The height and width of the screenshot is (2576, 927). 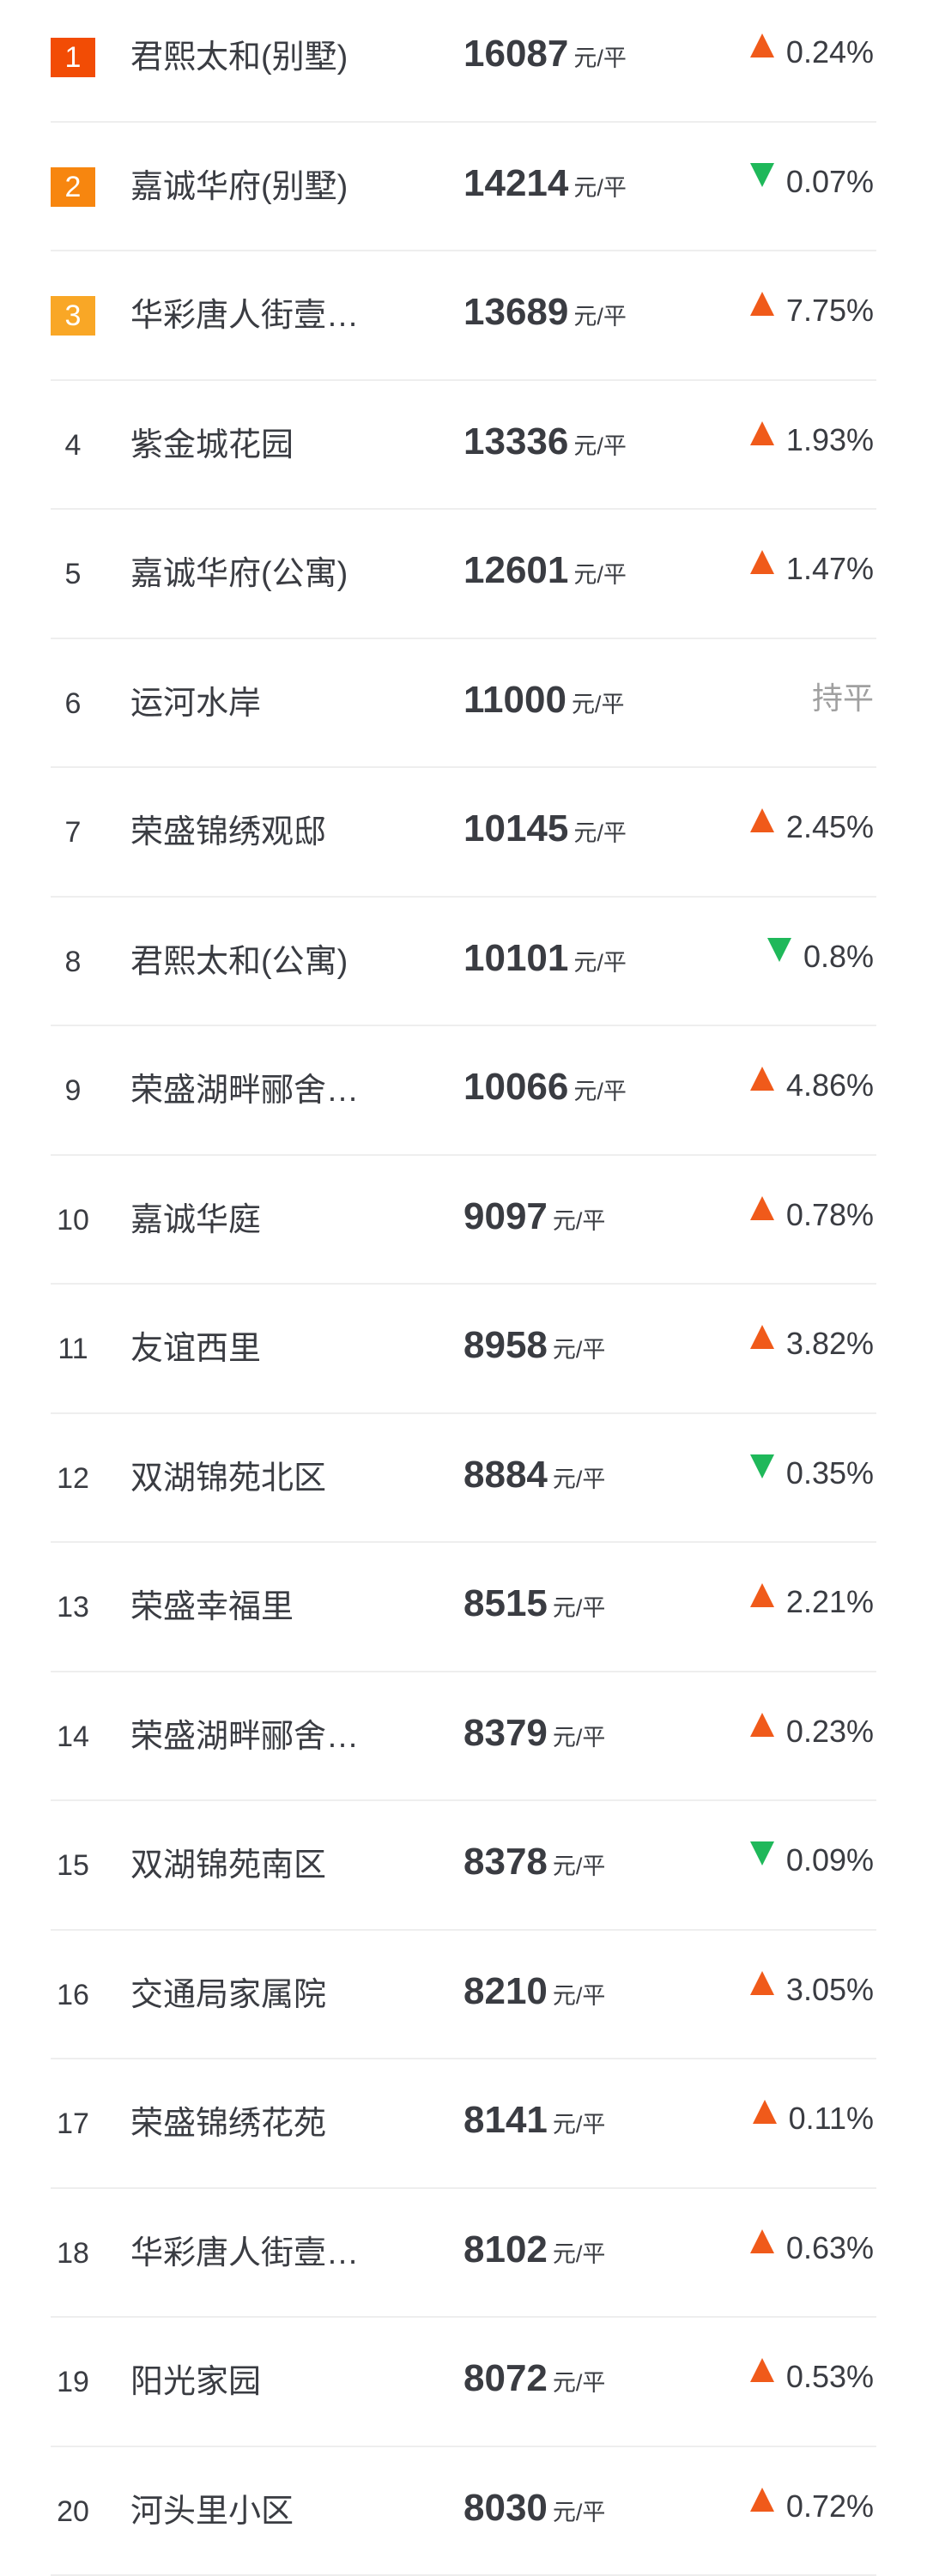 What do you see at coordinates (506, 2378) in the screenshot?
I see `price-value: 8072` at bounding box center [506, 2378].